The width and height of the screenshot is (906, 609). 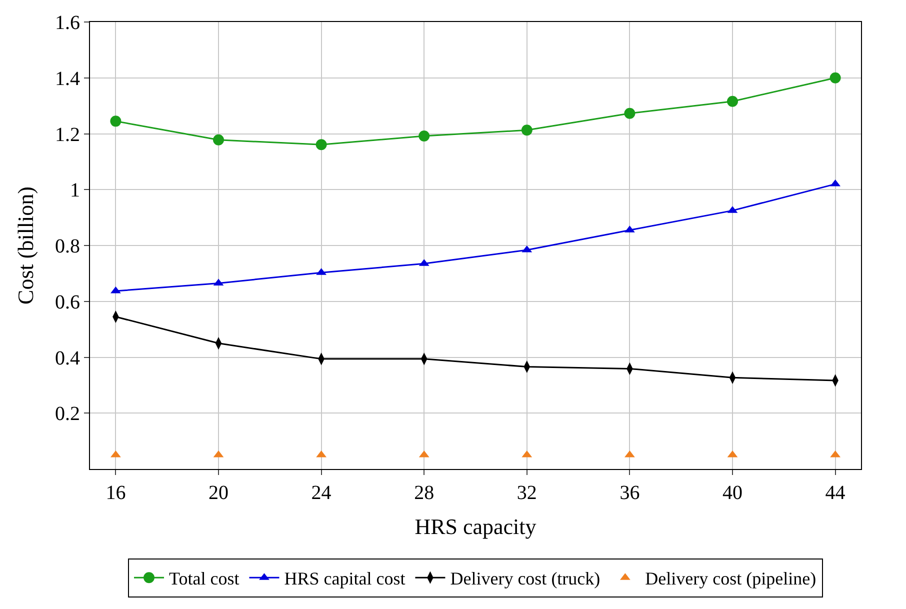 What do you see at coordinates (526, 493) in the screenshot?
I see `x-tick-label: 32` at bounding box center [526, 493].